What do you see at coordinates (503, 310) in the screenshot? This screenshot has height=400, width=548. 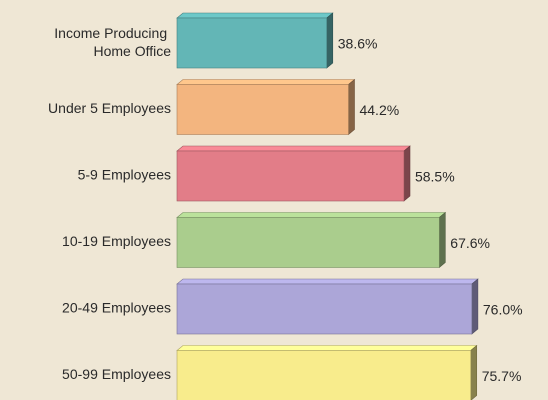 I see `value-label: 76.0%` at bounding box center [503, 310].